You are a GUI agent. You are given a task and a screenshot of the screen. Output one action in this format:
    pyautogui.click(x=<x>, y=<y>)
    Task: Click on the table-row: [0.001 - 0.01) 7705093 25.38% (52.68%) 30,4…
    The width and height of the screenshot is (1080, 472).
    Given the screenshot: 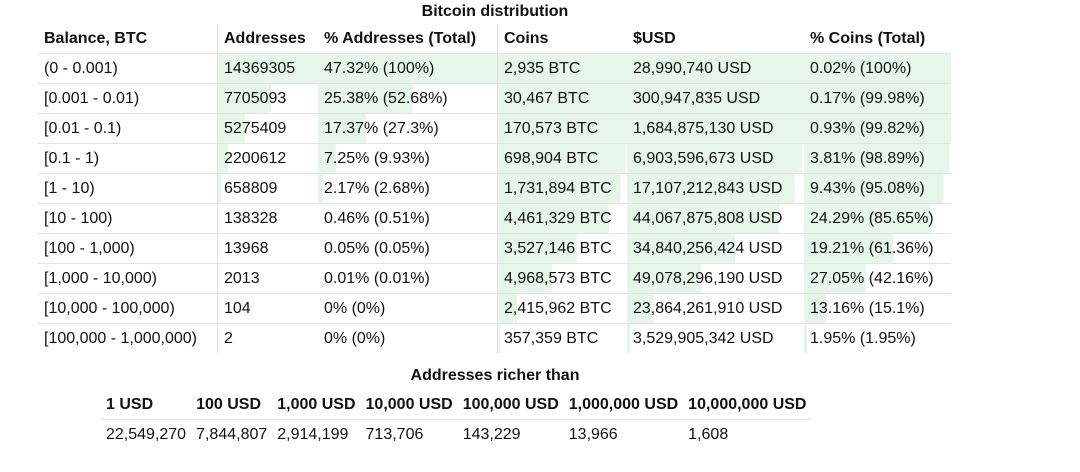 What is the action you would take?
    pyautogui.click(x=494, y=98)
    